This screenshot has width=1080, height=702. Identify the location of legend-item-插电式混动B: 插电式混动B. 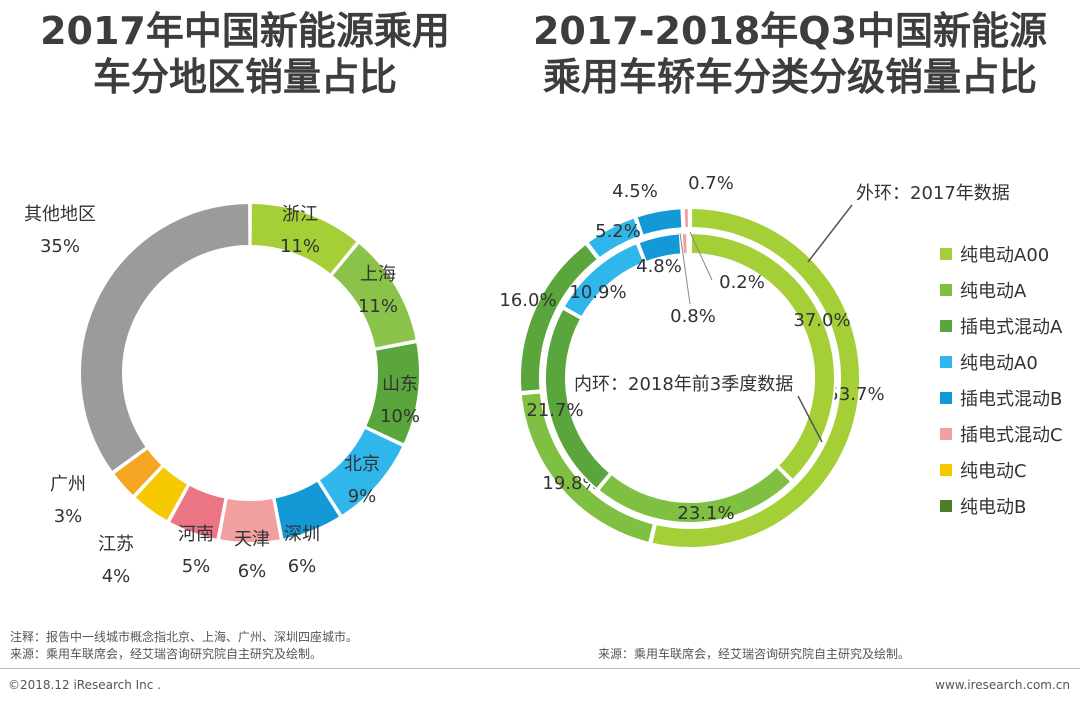
(1010, 398).